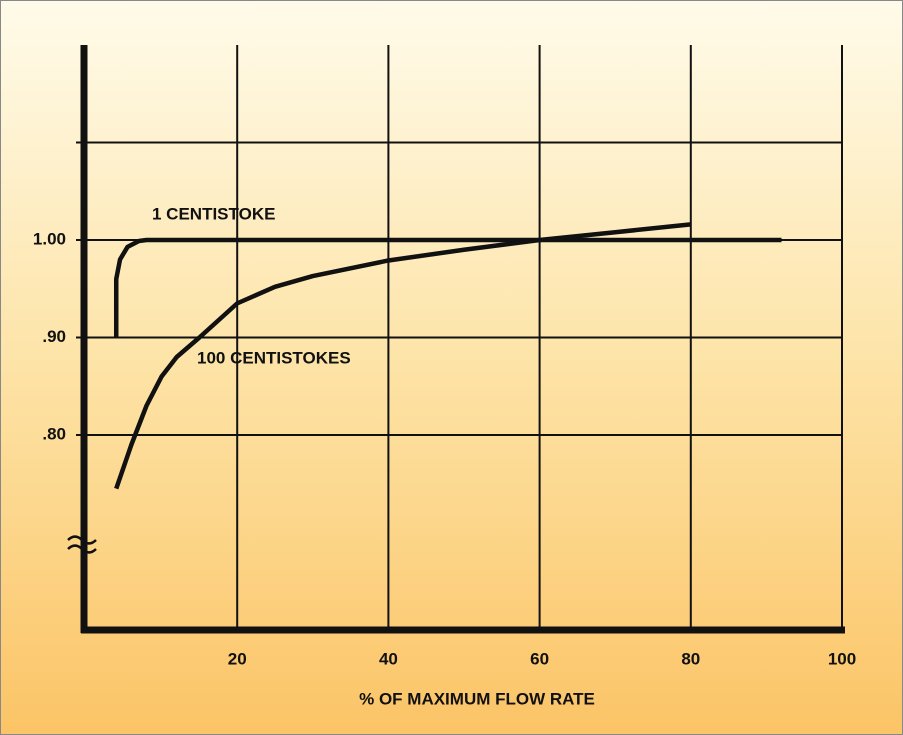 The height and width of the screenshot is (735, 903). I want to click on x-tick-label: 60, so click(539, 658).